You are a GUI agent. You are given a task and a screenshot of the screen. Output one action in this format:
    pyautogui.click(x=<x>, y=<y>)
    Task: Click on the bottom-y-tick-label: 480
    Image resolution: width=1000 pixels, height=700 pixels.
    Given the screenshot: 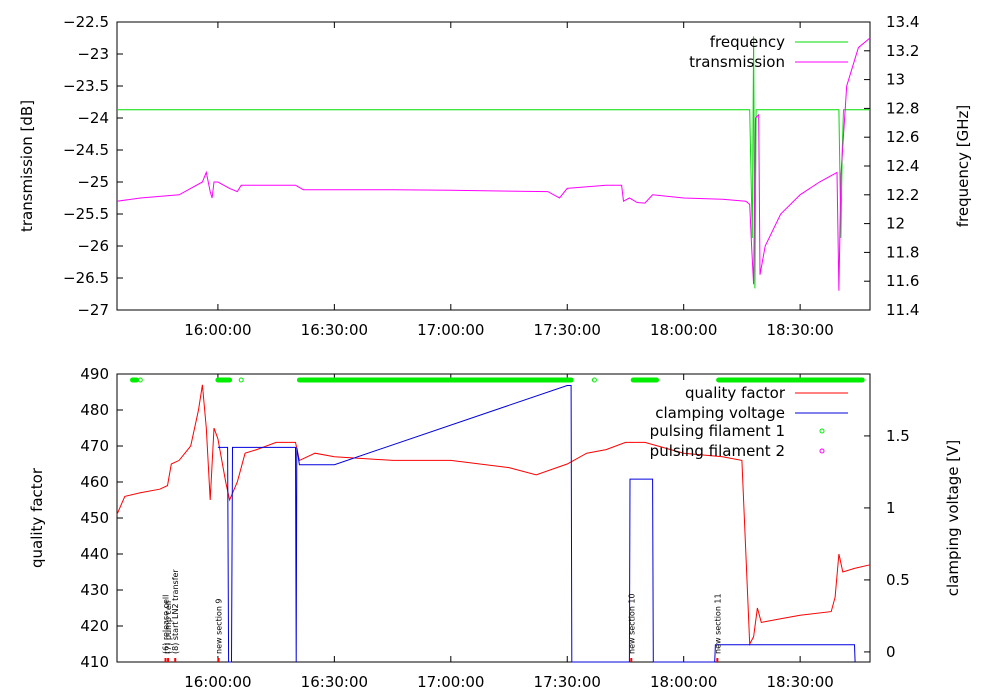 What is the action you would take?
    pyautogui.click(x=94, y=410)
    